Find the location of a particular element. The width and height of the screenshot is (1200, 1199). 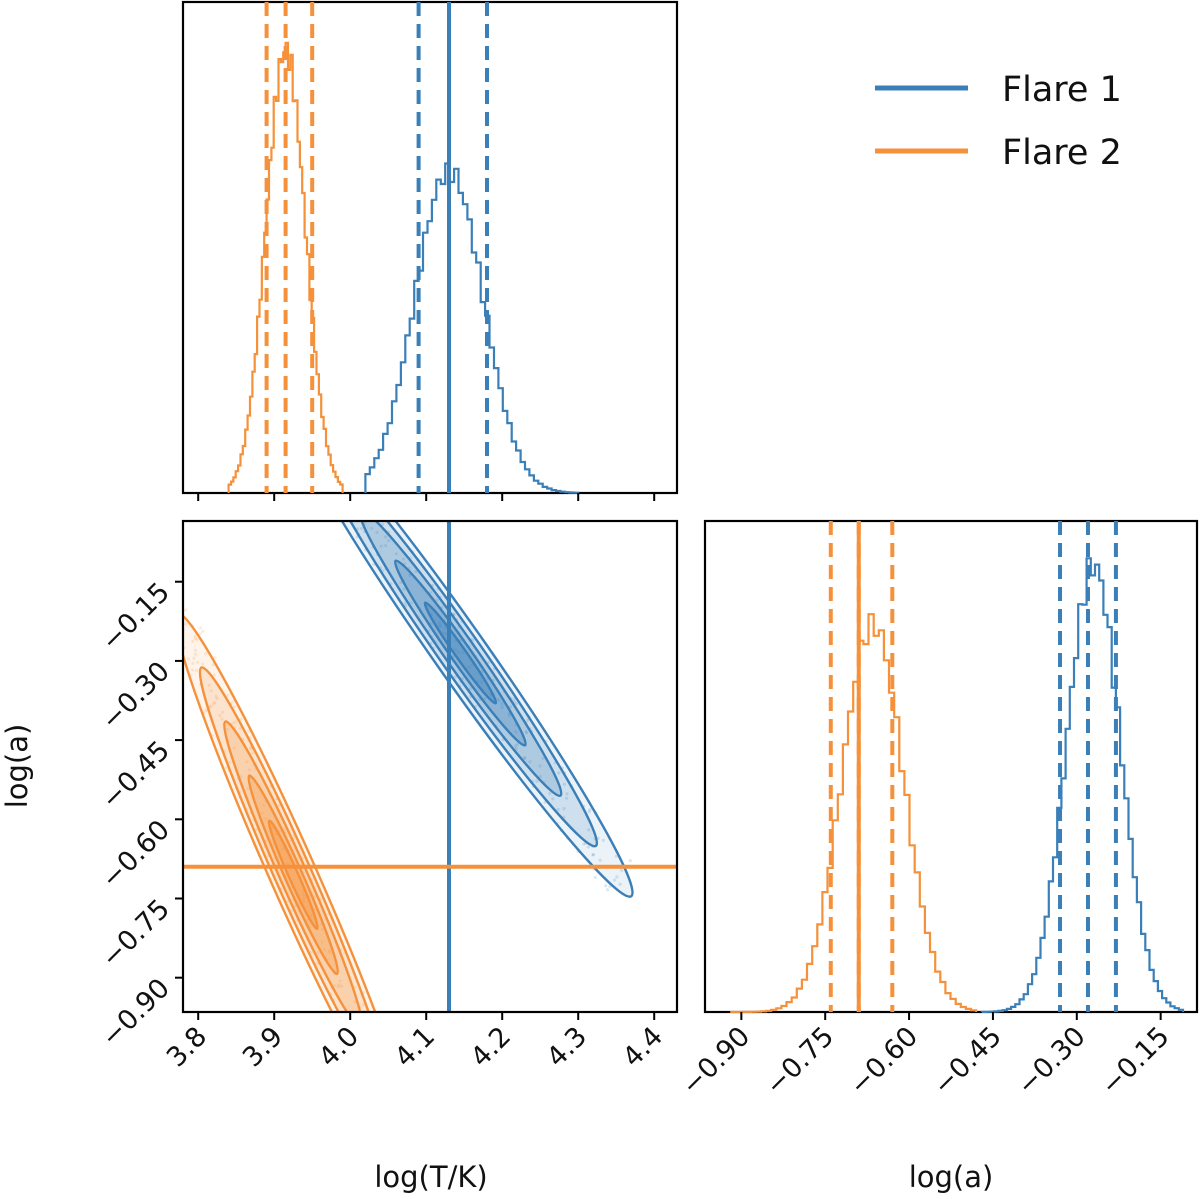

logT-x-tick-label: 4.4 is located at coordinates (643, 1047).